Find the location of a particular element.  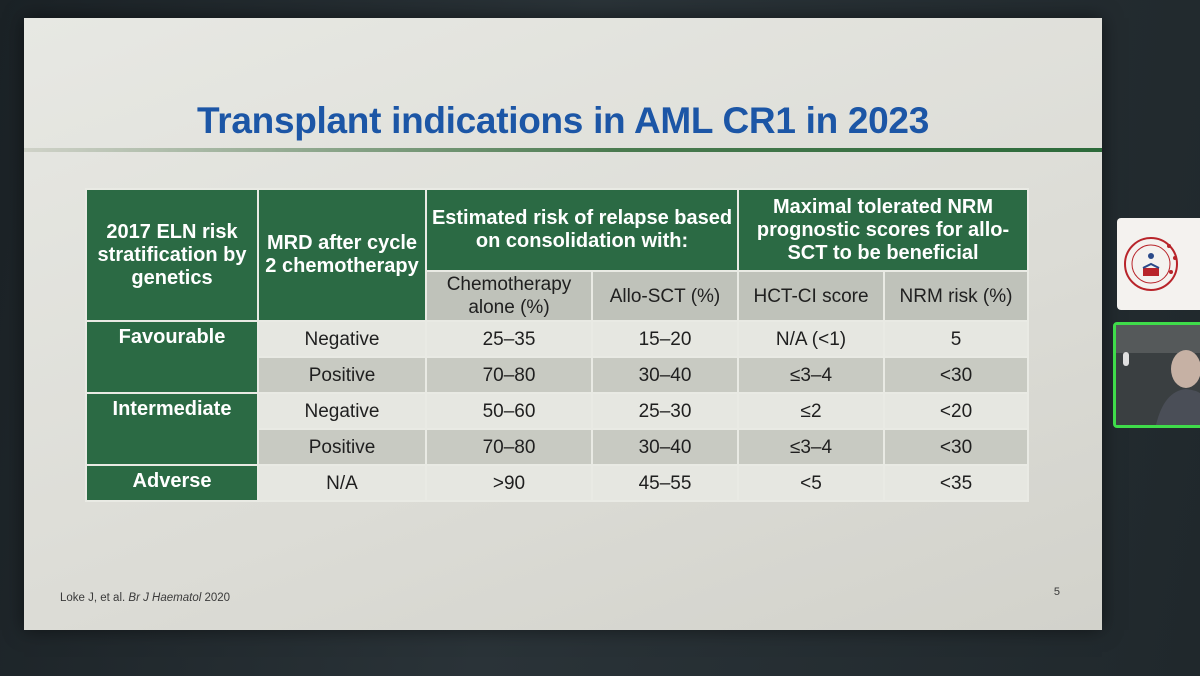

slide-reference: Loke J, et al. Br J Haematol 2020 is located at coordinates (145, 598).